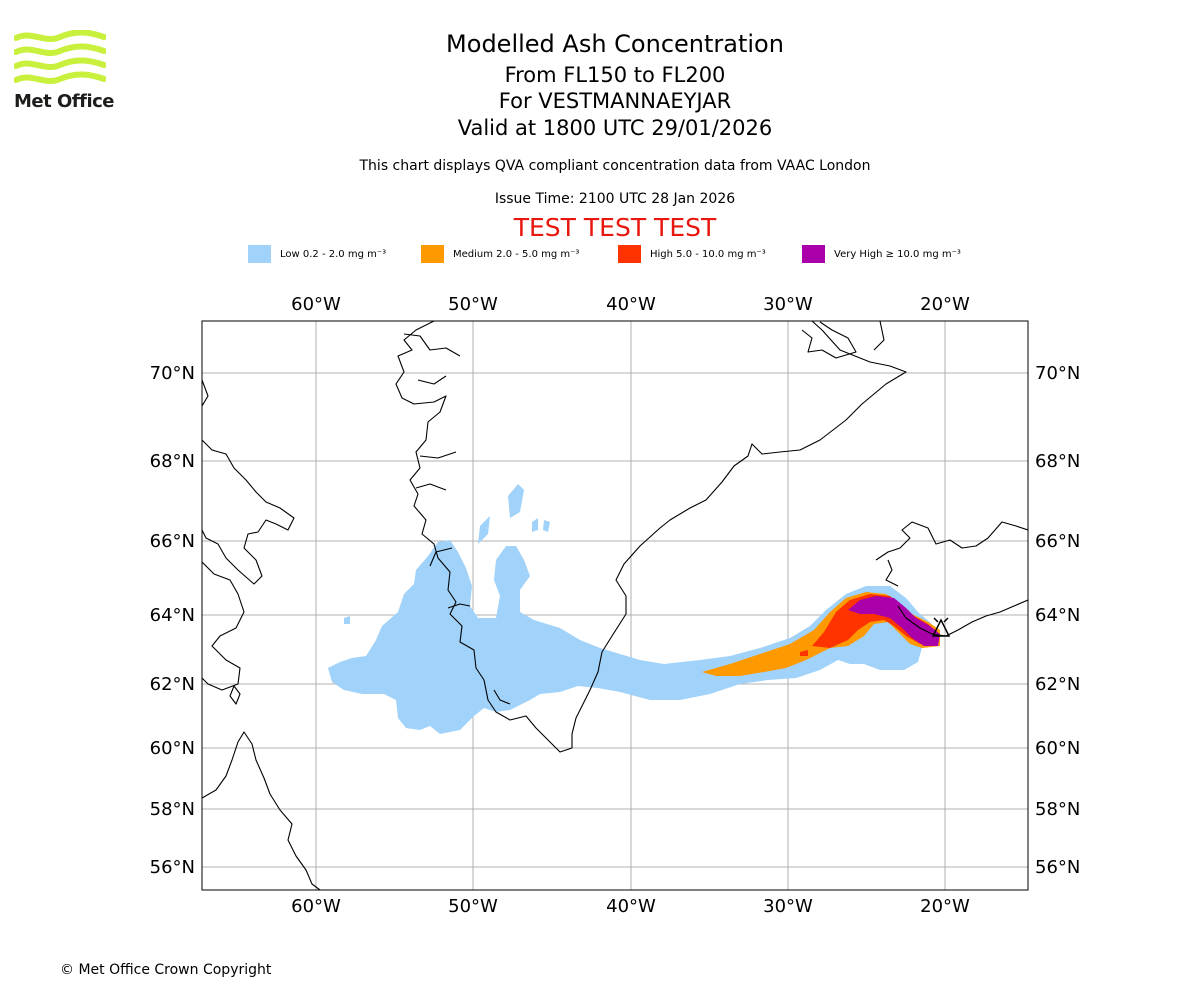 This screenshot has height=1000, width=1200. What do you see at coordinates (172, 684) in the screenshot?
I see `lat-tick-left-62n: 62°N` at bounding box center [172, 684].